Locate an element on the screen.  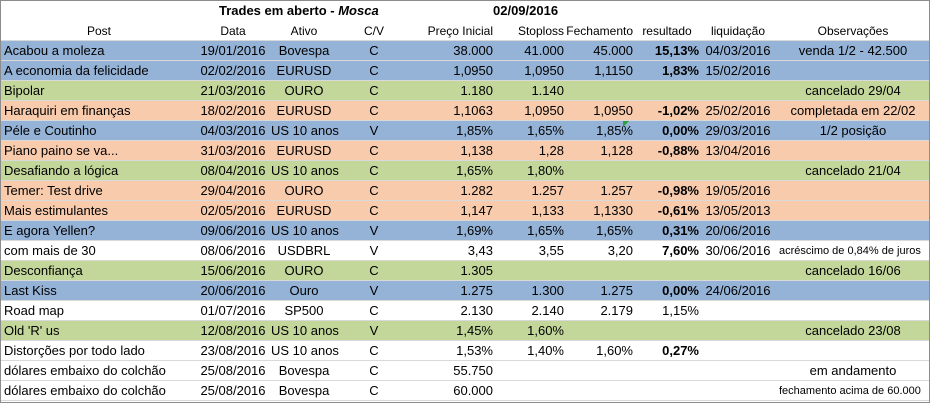
cell-preco: 1.305 is located at coordinates (476, 270).